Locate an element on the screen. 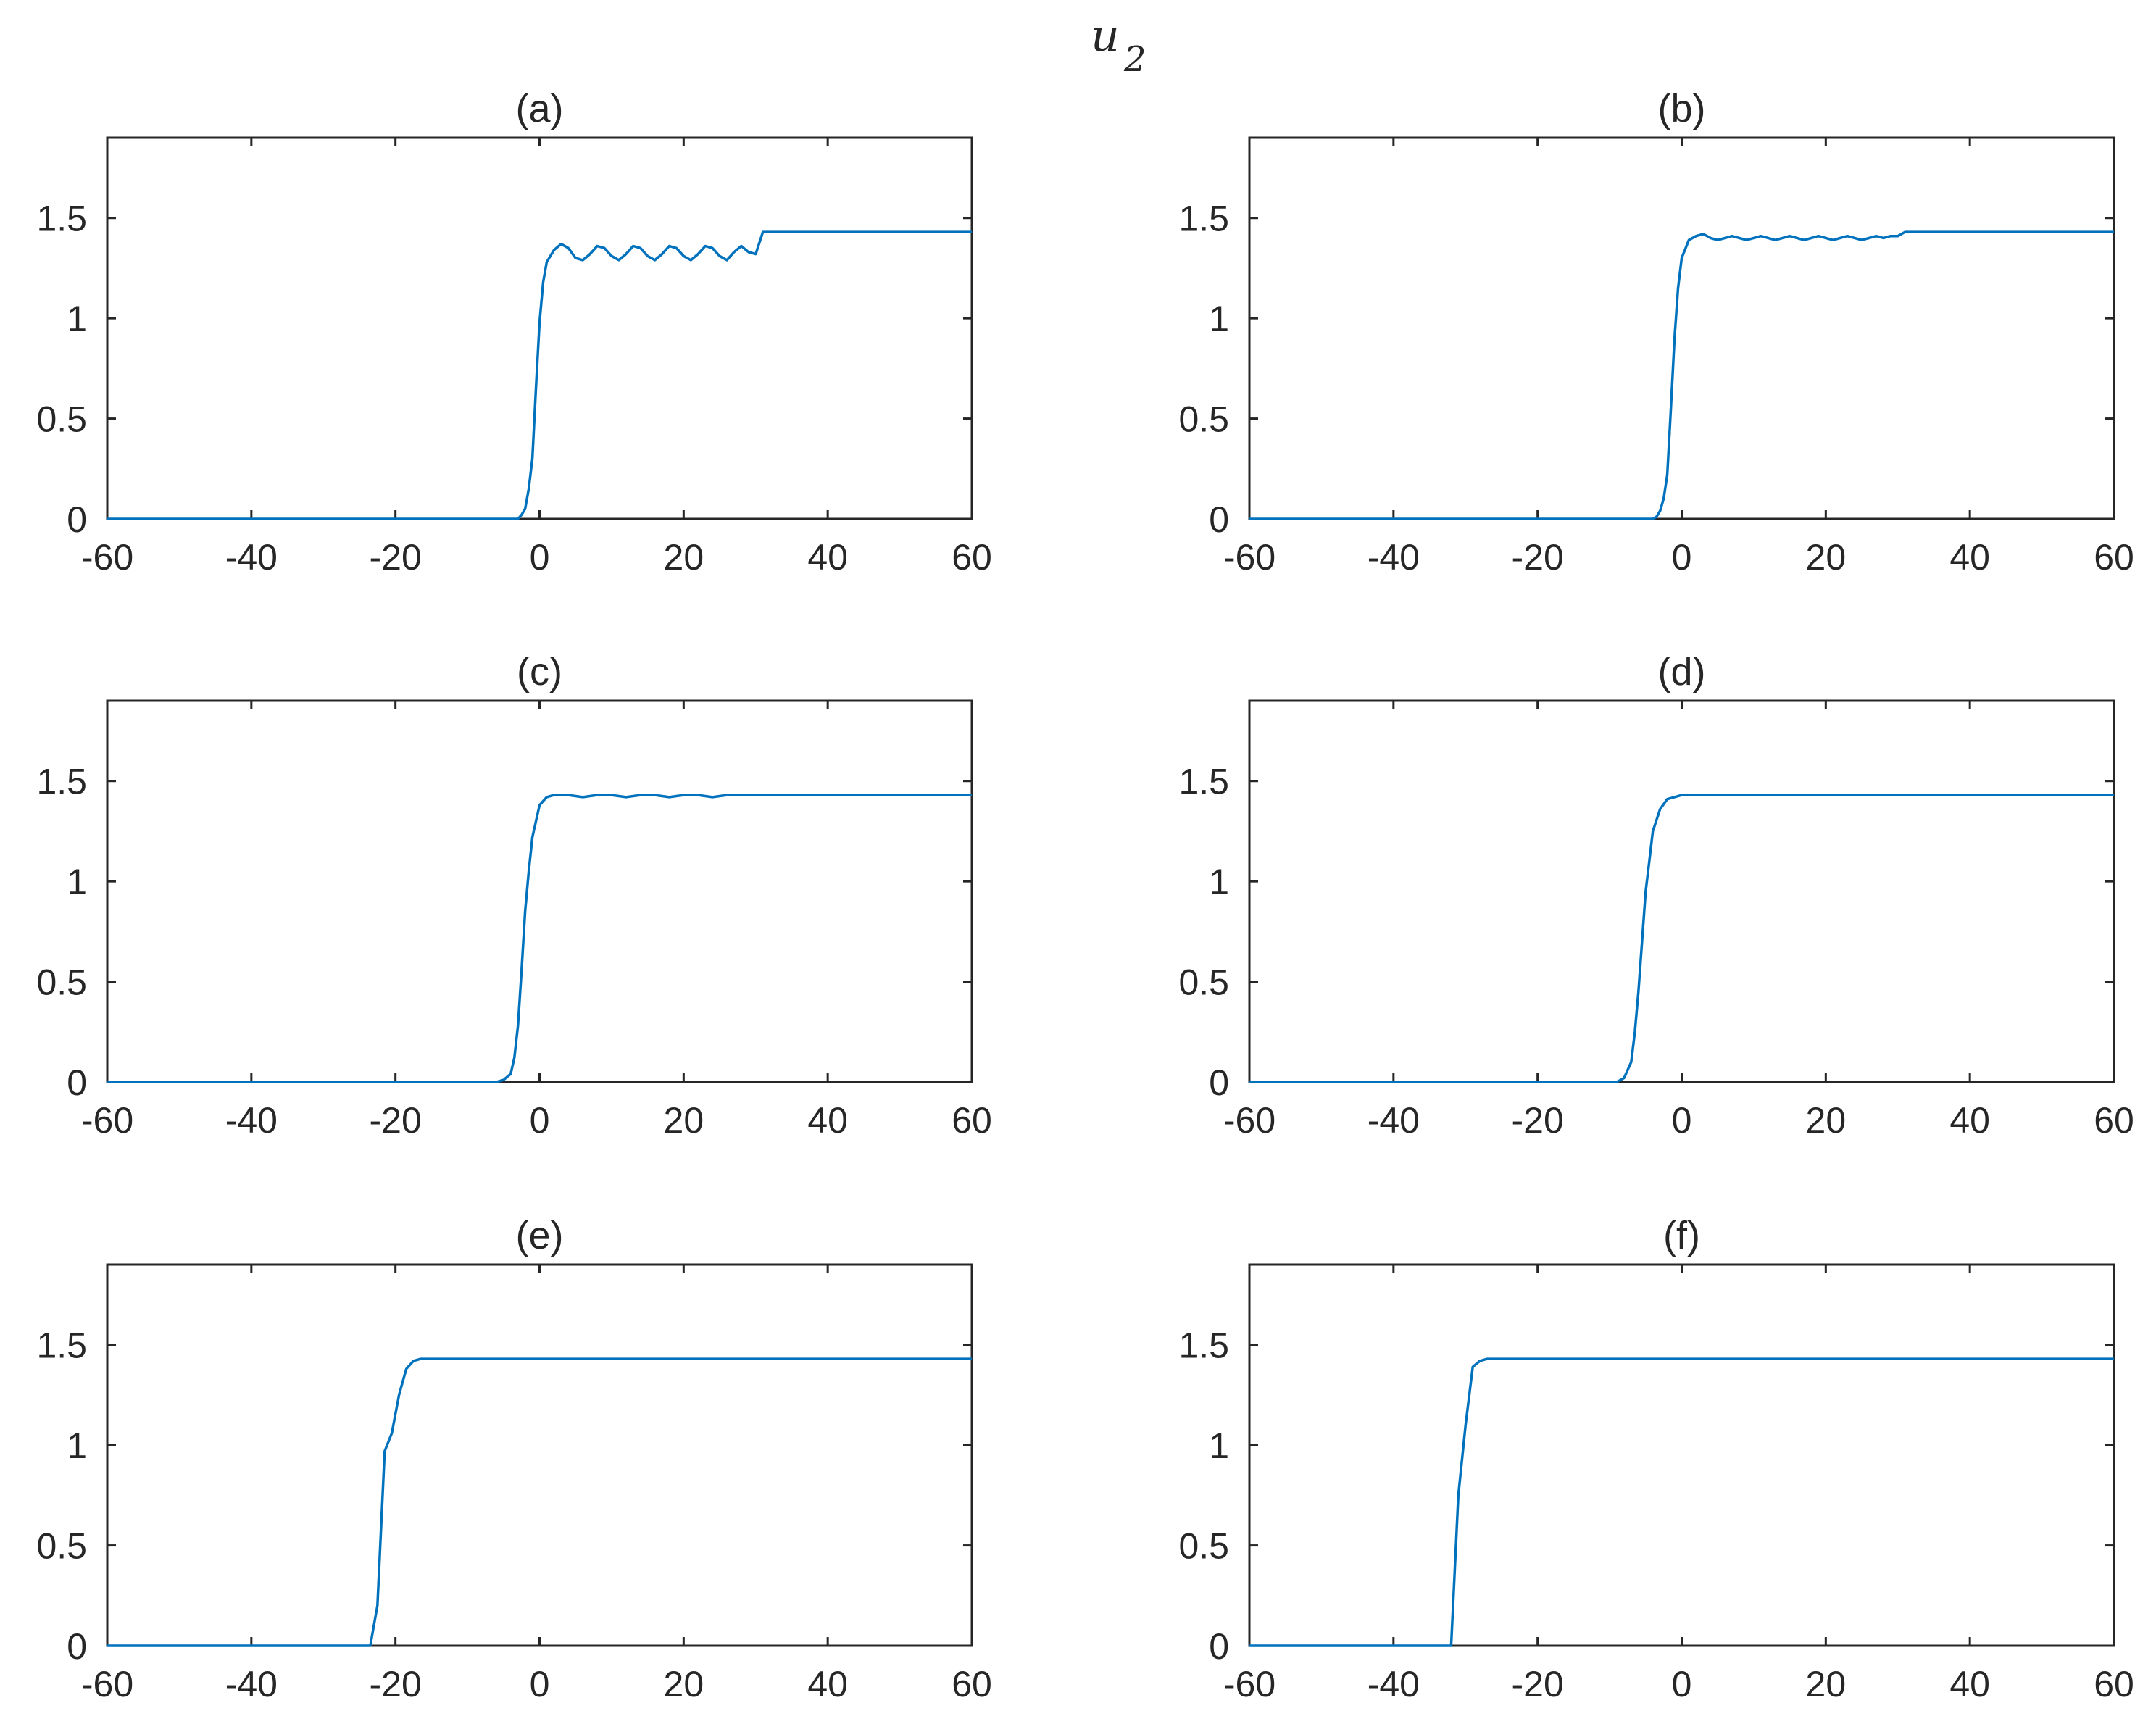 The width and height of the screenshot is (2156, 1732). subplot-f: (f) -60 -40 -20 0 20 40 60 0 0.5 1 1.5 is located at coordinates (1656, 1459).